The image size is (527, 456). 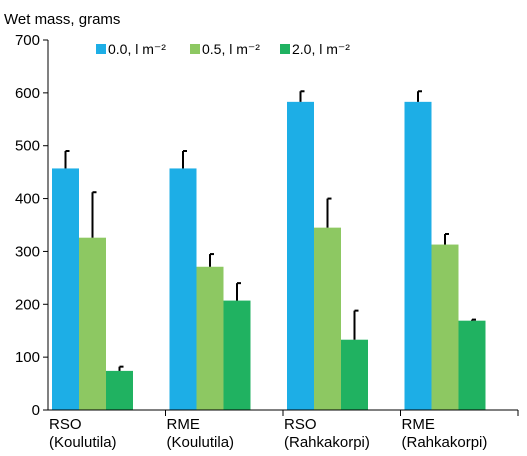 I want to click on y-tick-label: 200, so click(x=27, y=304).